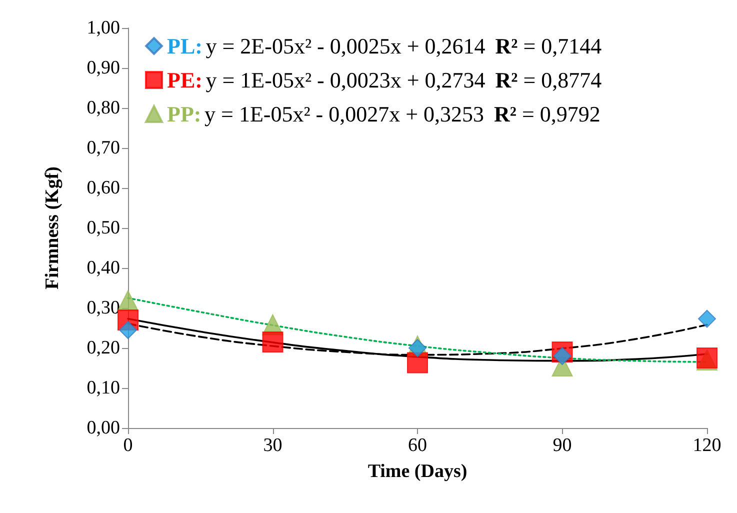 This screenshot has width=737, height=513. I want to click on legend-label: PL:, so click(184, 46).